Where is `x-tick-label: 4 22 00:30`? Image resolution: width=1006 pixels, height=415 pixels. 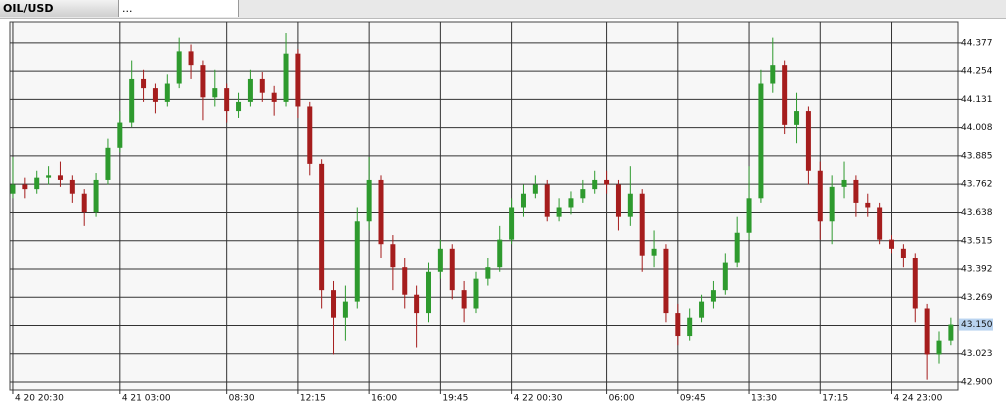
x-tick-label: 4 22 00:30 is located at coordinates (538, 399).